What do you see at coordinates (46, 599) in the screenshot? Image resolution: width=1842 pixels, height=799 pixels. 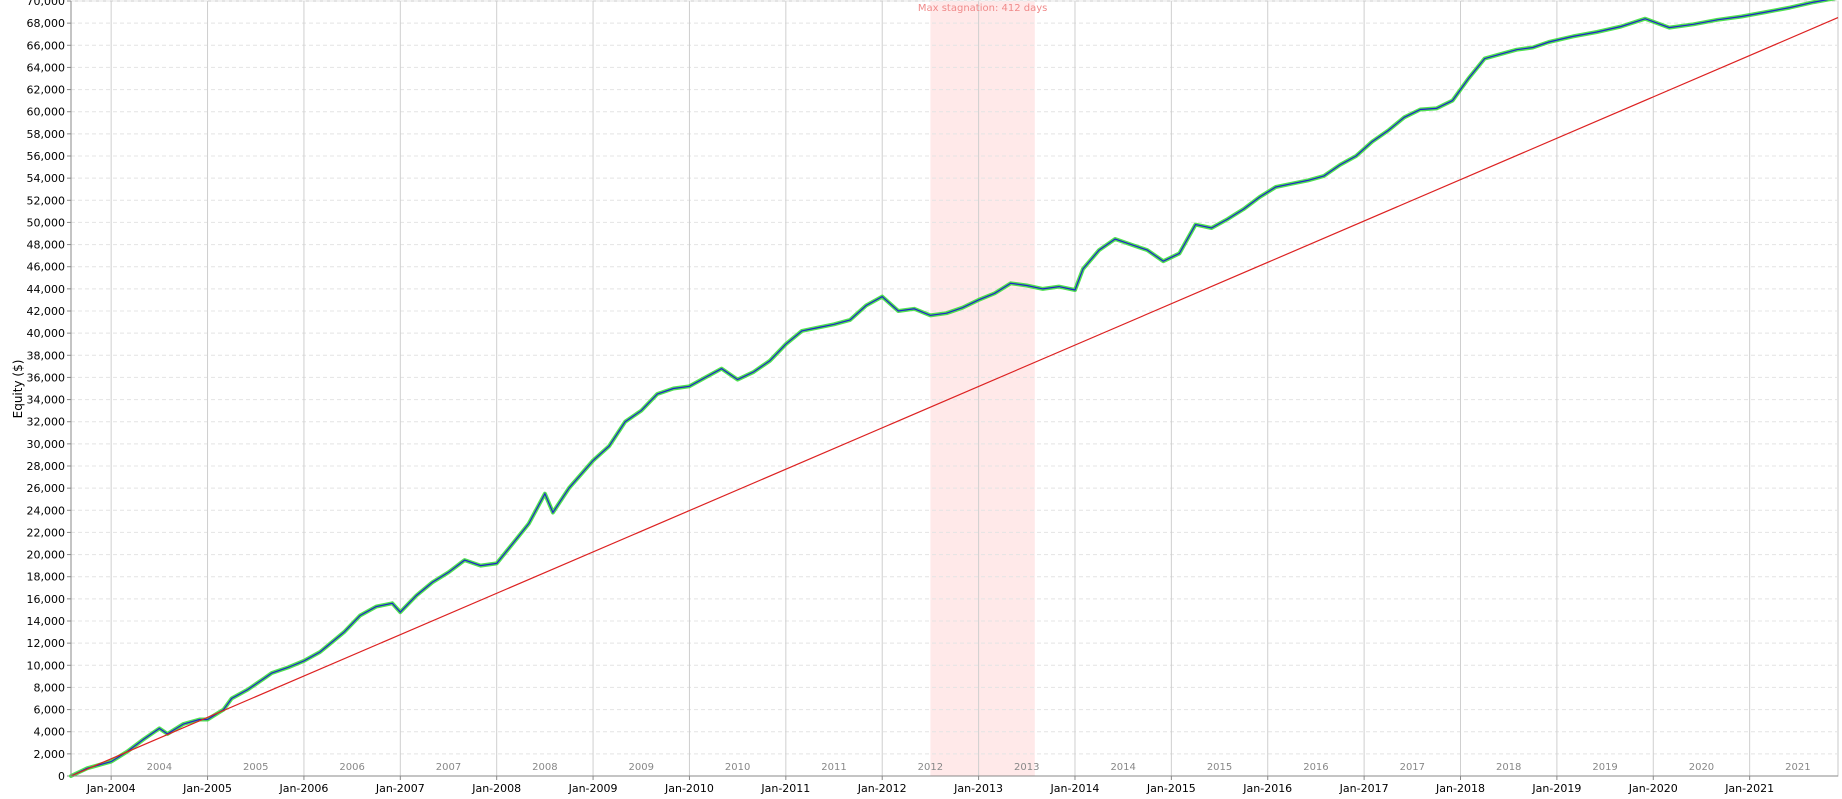 I see `y-tick-label: 16,000` at bounding box center [46, 599].